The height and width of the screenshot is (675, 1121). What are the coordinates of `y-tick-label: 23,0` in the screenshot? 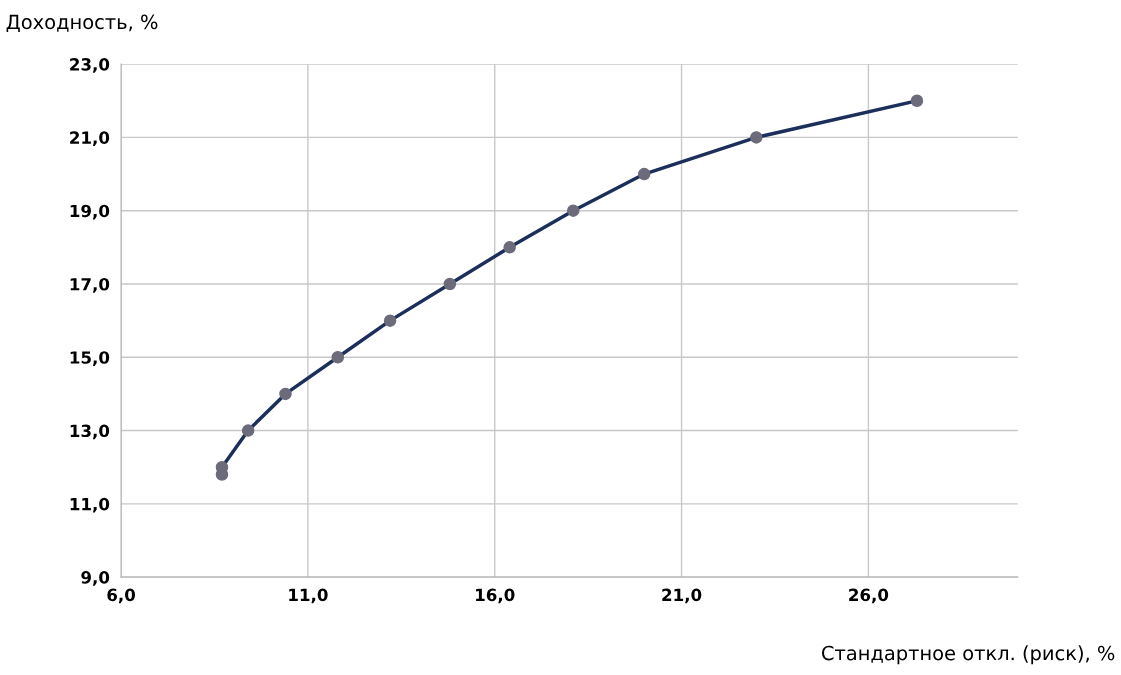 It's located at (90, 65).